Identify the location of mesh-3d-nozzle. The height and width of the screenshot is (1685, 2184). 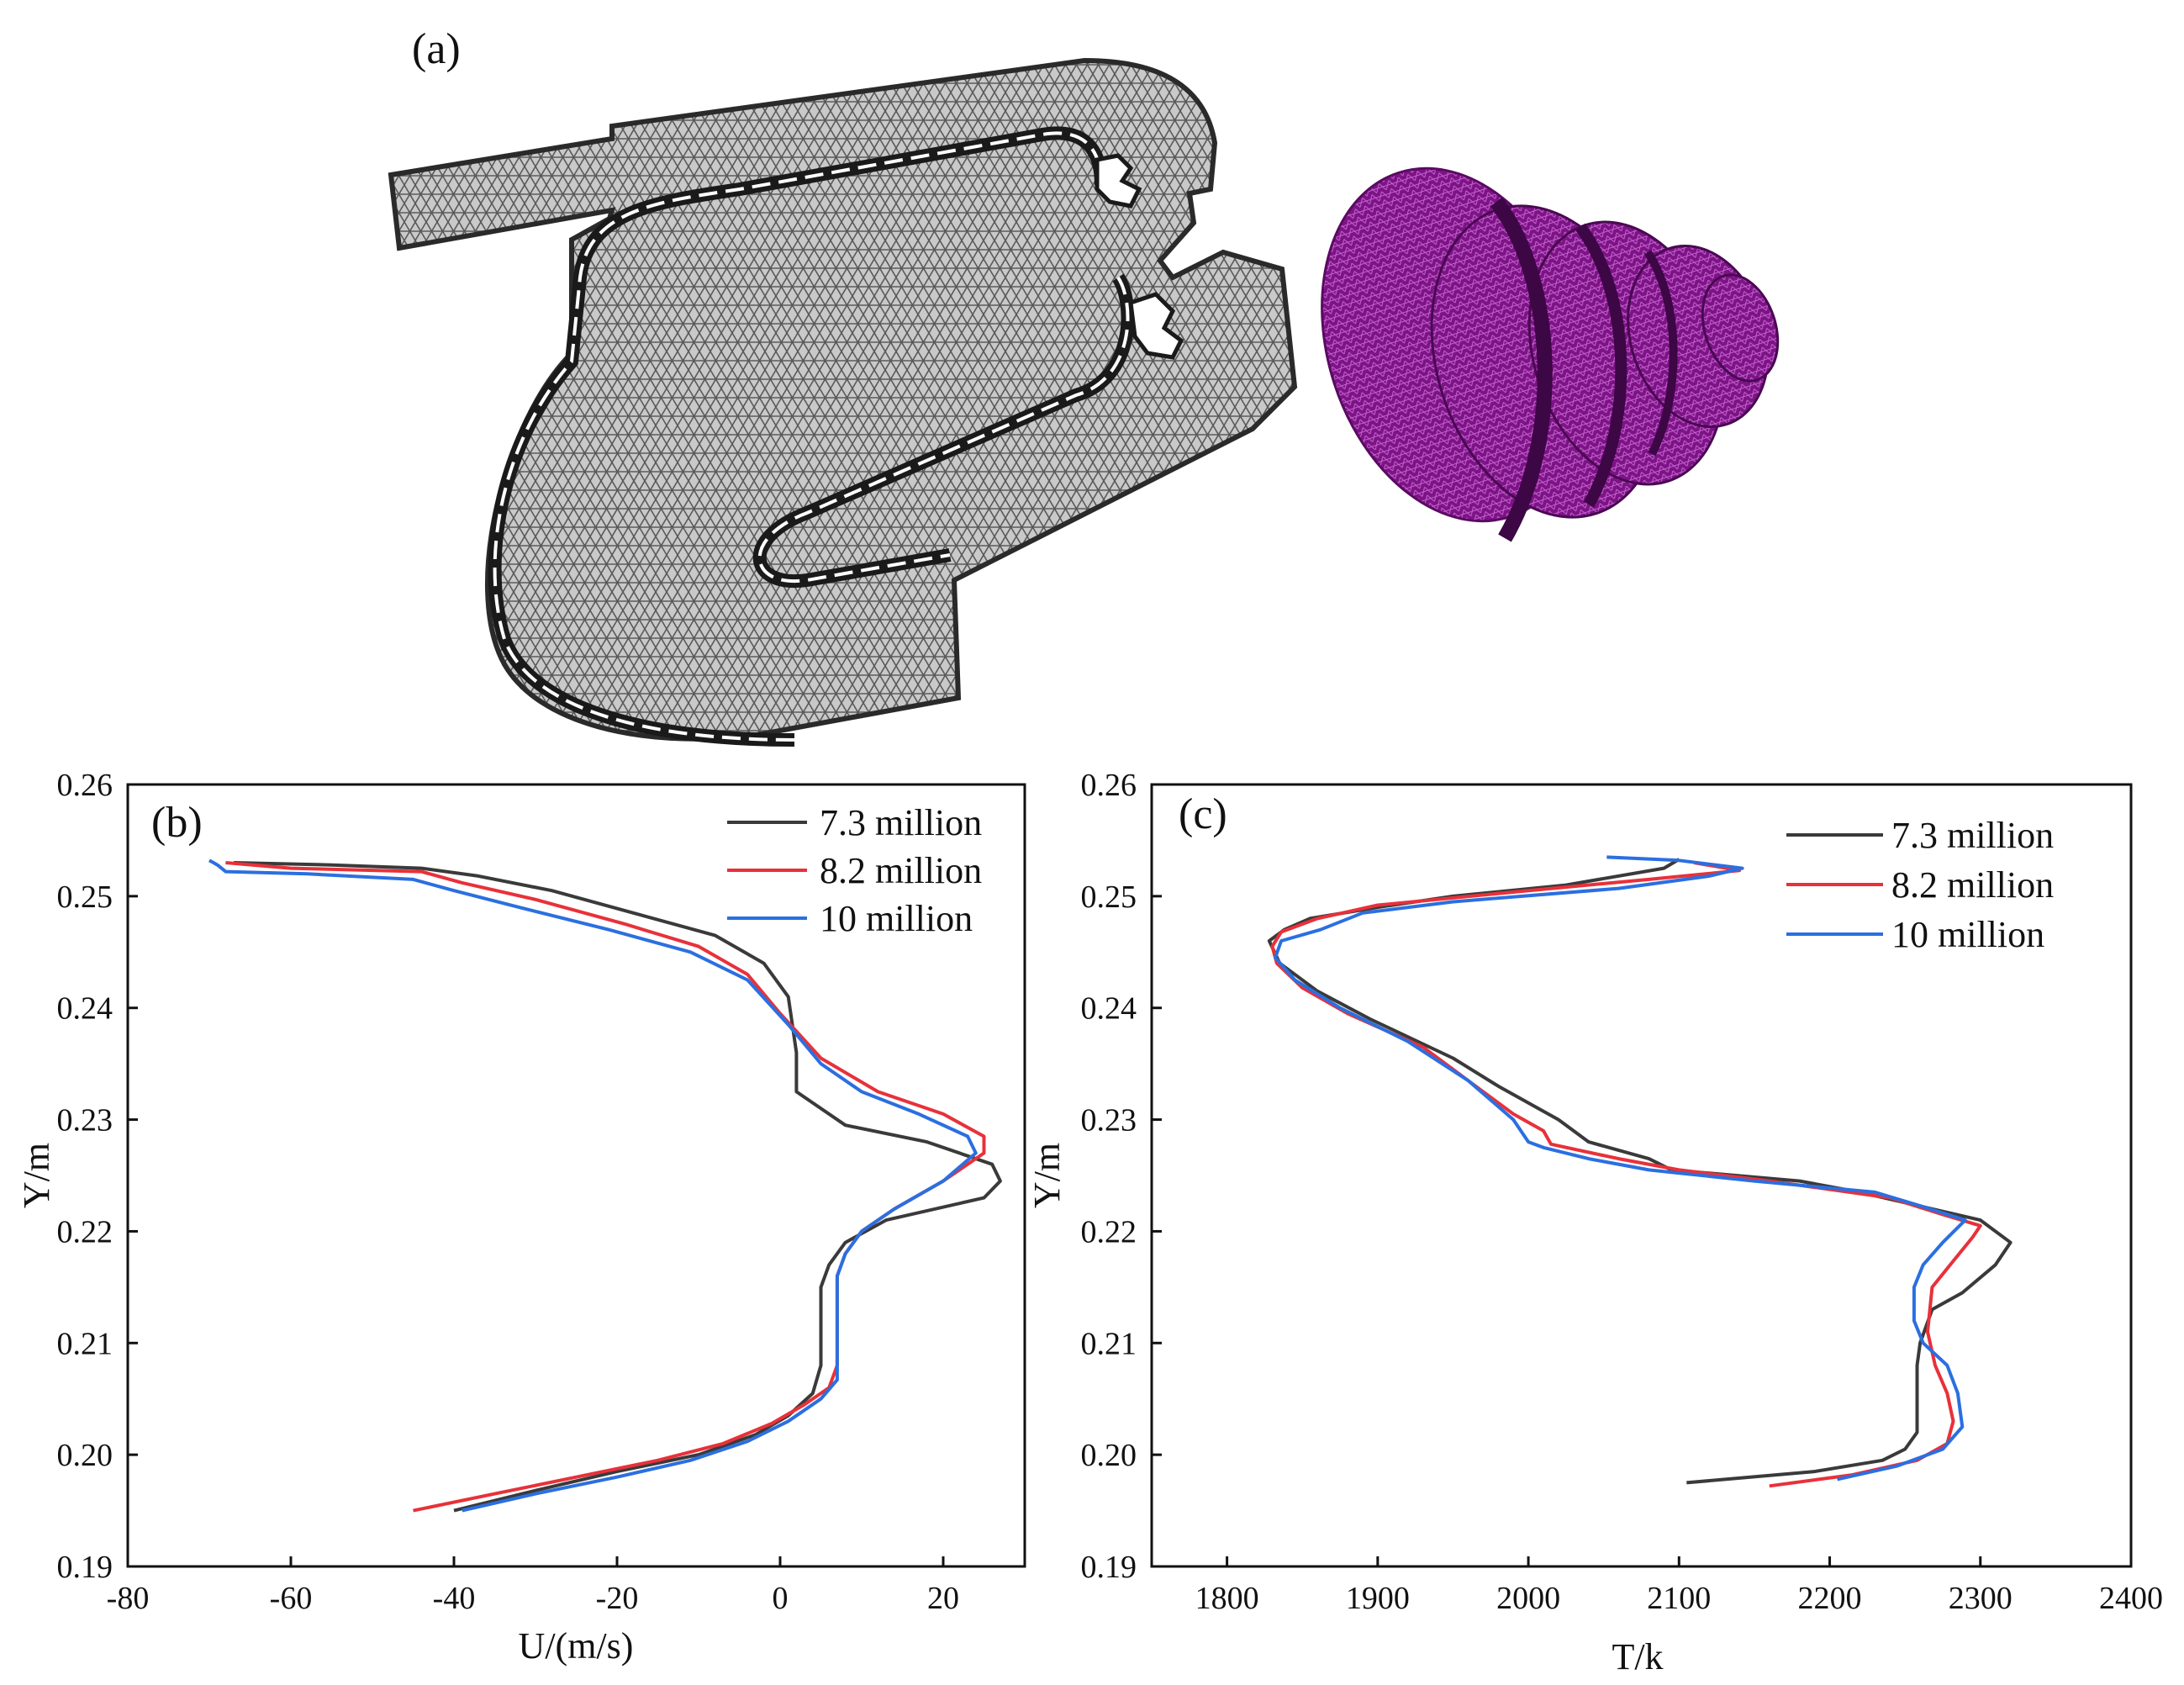
(1741, 328).